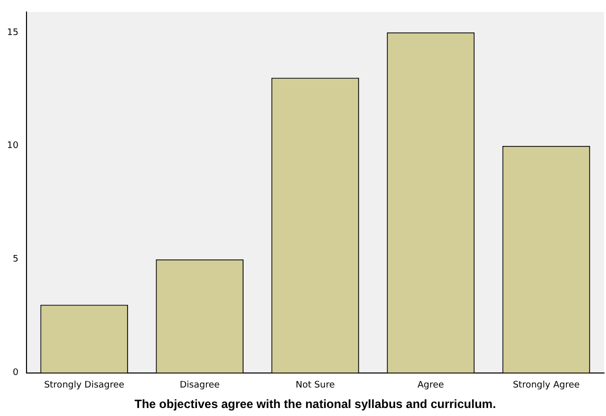 The height and width of the screenshot is (416, 606). Describe the element at coordinates (200, 385) in the screenshot. I see `x-tick-label: Disagree` at that location.